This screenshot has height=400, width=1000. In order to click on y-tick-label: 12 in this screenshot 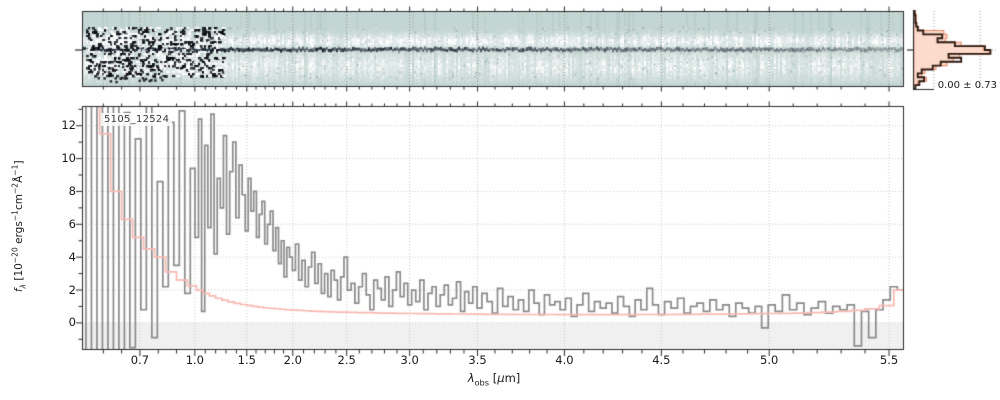, I will do `click(68, 125)`.